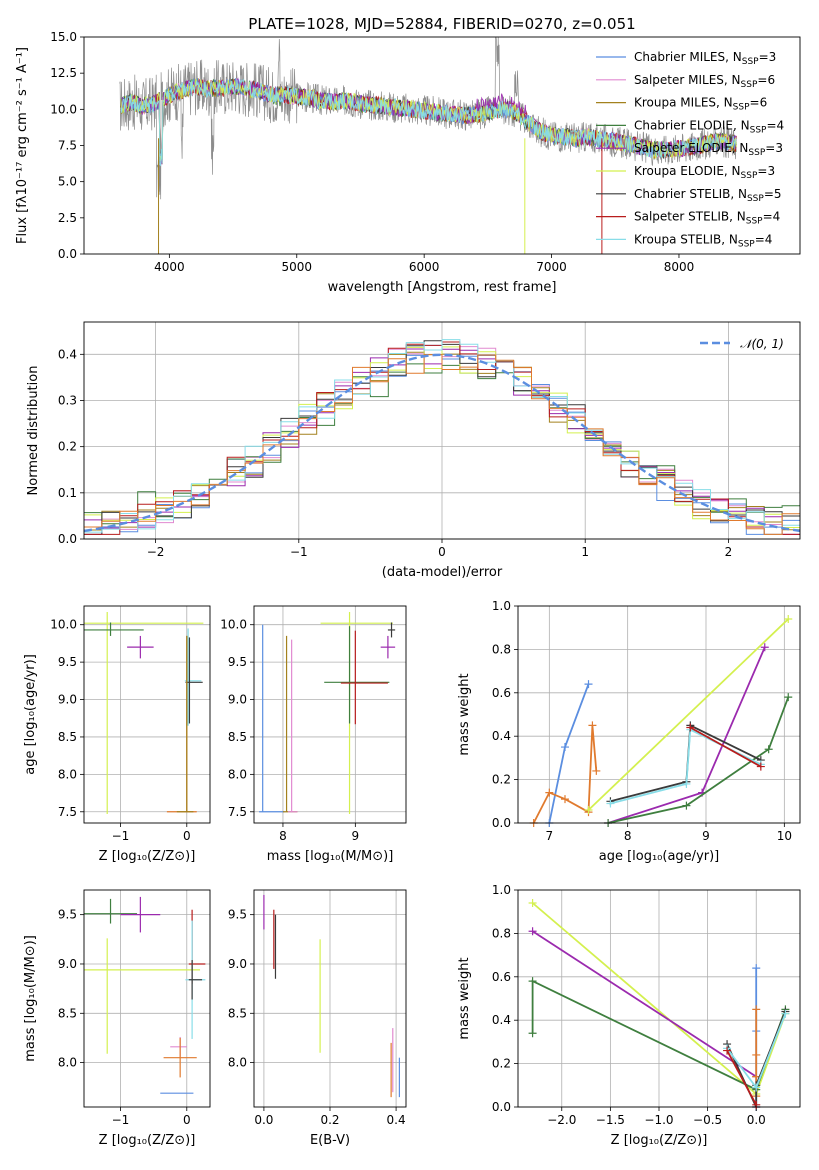  Describe the element at coordinates (144, 713) in the screenshot. I see `age-vs-z-plot-area` at that location.